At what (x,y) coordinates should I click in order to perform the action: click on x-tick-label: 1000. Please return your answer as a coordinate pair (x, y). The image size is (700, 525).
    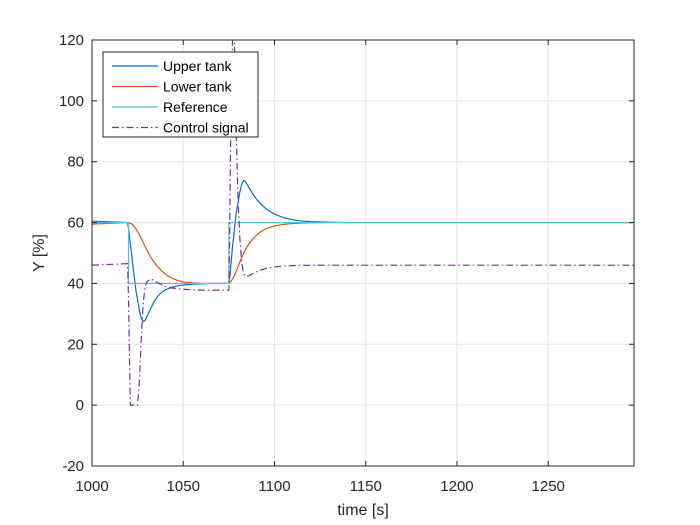
    Looking at the image, I should click on (91, 486).